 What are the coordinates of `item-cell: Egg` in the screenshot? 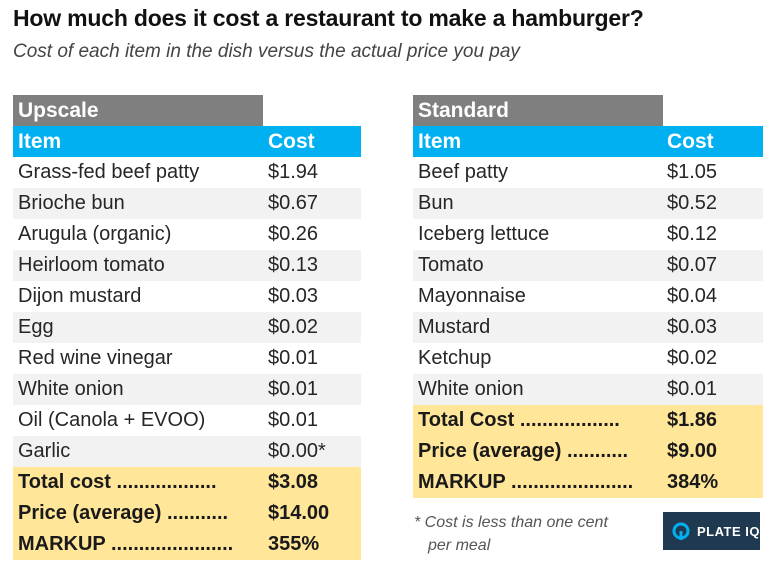 It's located at (36, 327).